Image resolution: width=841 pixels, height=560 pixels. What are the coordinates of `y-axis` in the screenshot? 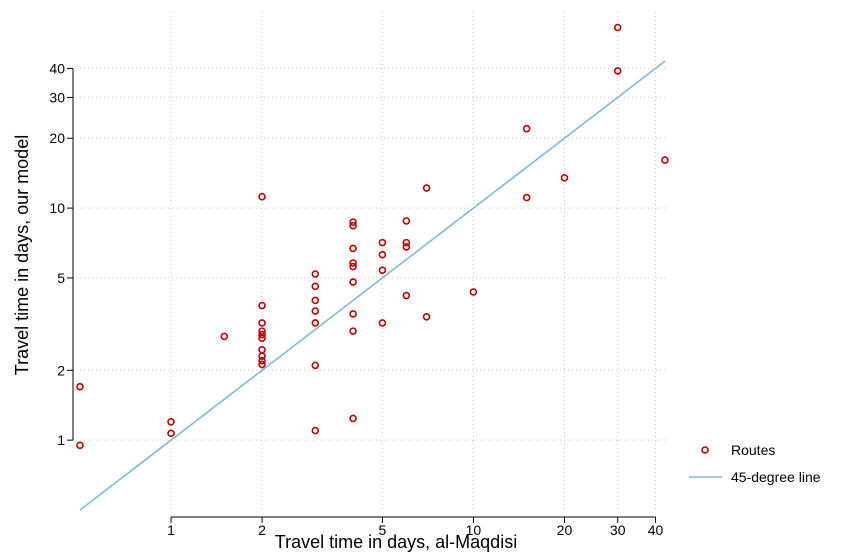 It's located at (70, 254).